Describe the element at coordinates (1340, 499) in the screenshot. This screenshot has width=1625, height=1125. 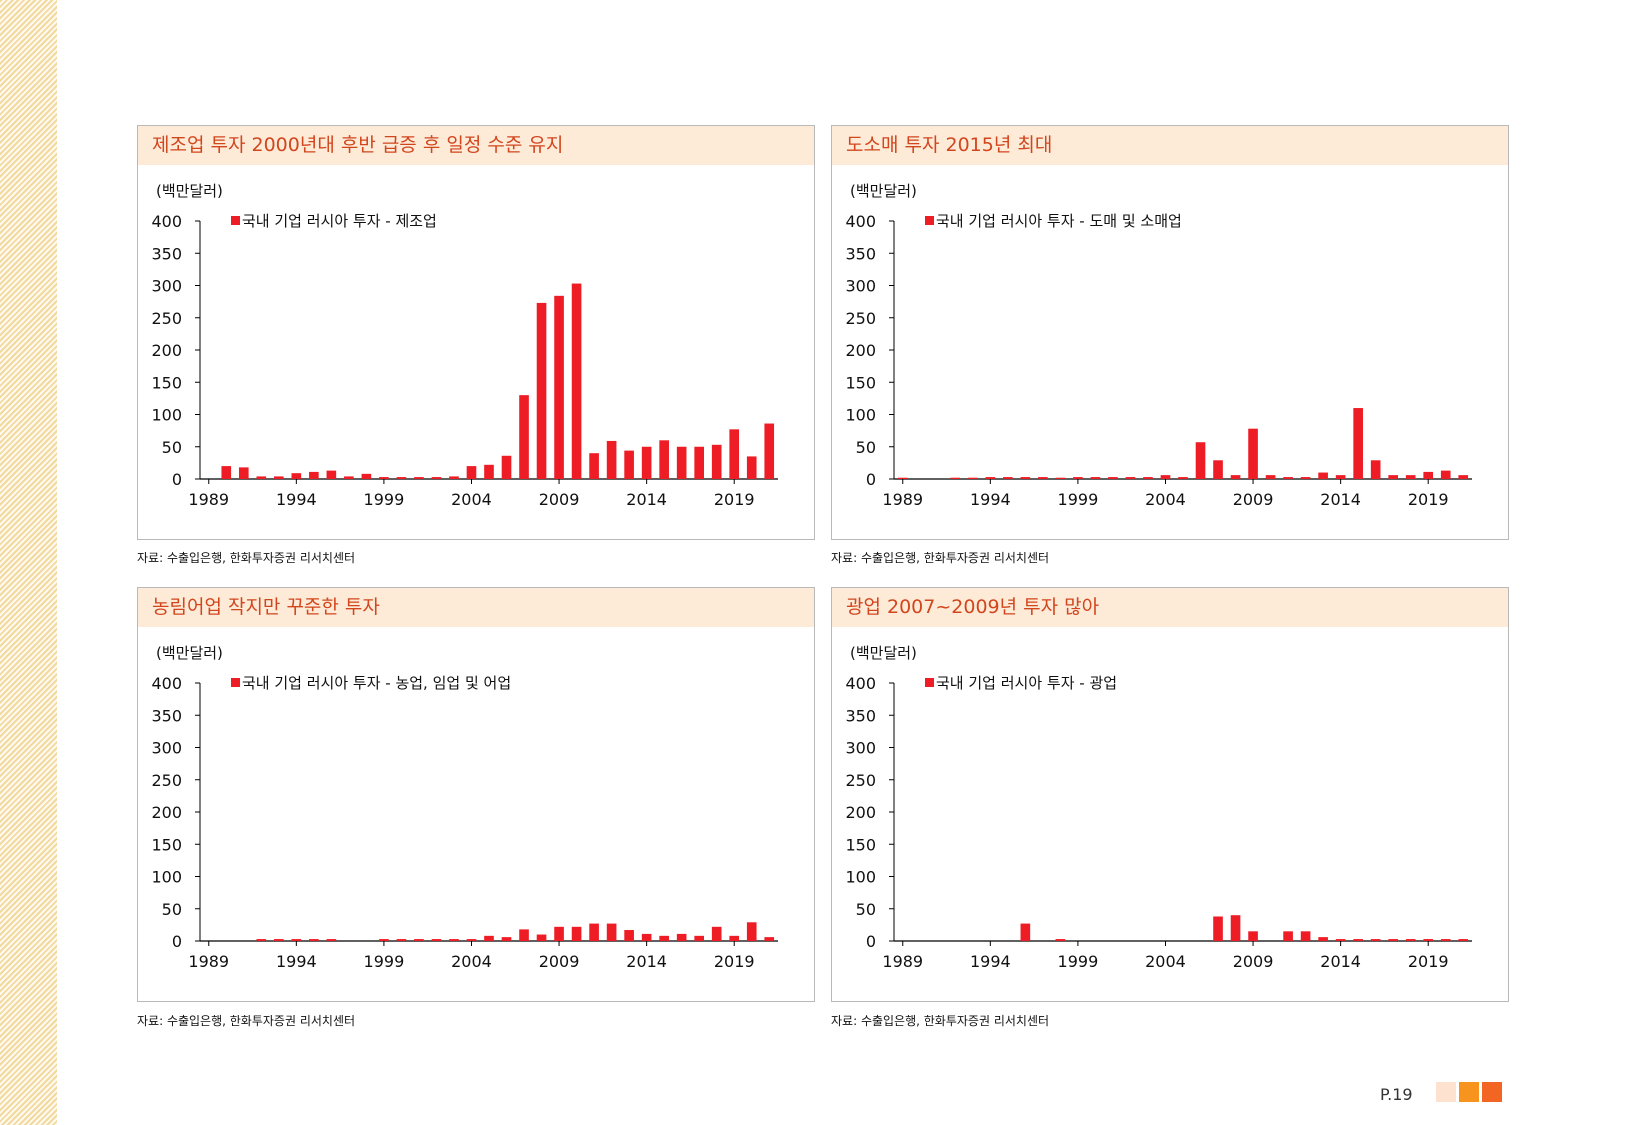
I see `x-tick-label: 2014` at that location.